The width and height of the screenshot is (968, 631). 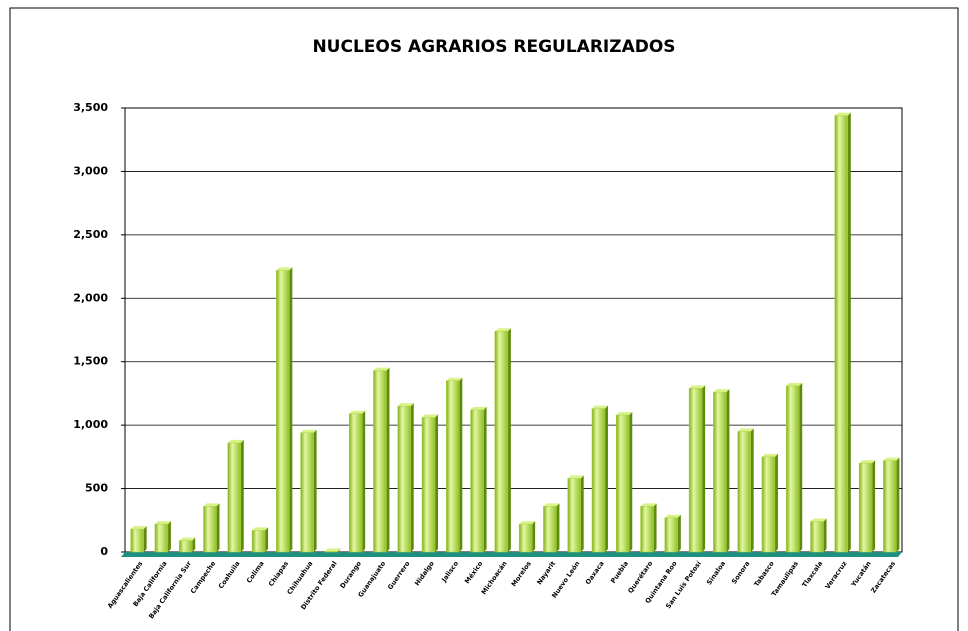 What do you see at coordinates (493, 47) in the screenshot?
I see `chart-title: NUCLEOS AGRARIOS REGULARIZADOS` at bounding box center [493, 47].